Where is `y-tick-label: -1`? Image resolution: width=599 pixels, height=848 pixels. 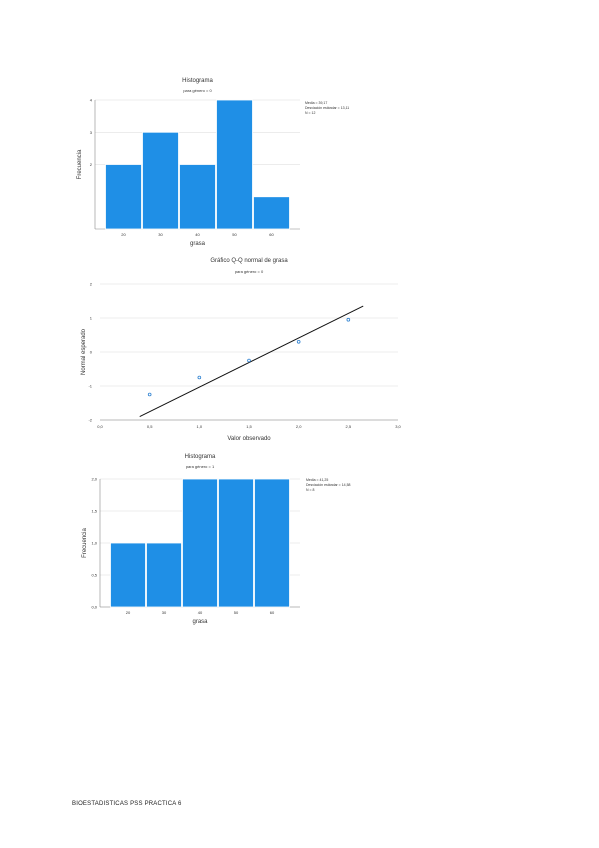 y-tick-label: -1 is located at coordinates (90, 386).